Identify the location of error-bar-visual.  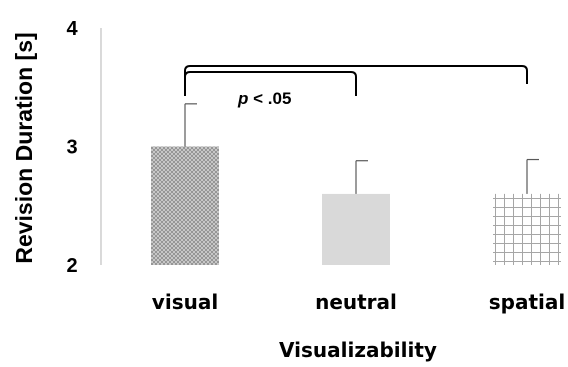
(190, 125).